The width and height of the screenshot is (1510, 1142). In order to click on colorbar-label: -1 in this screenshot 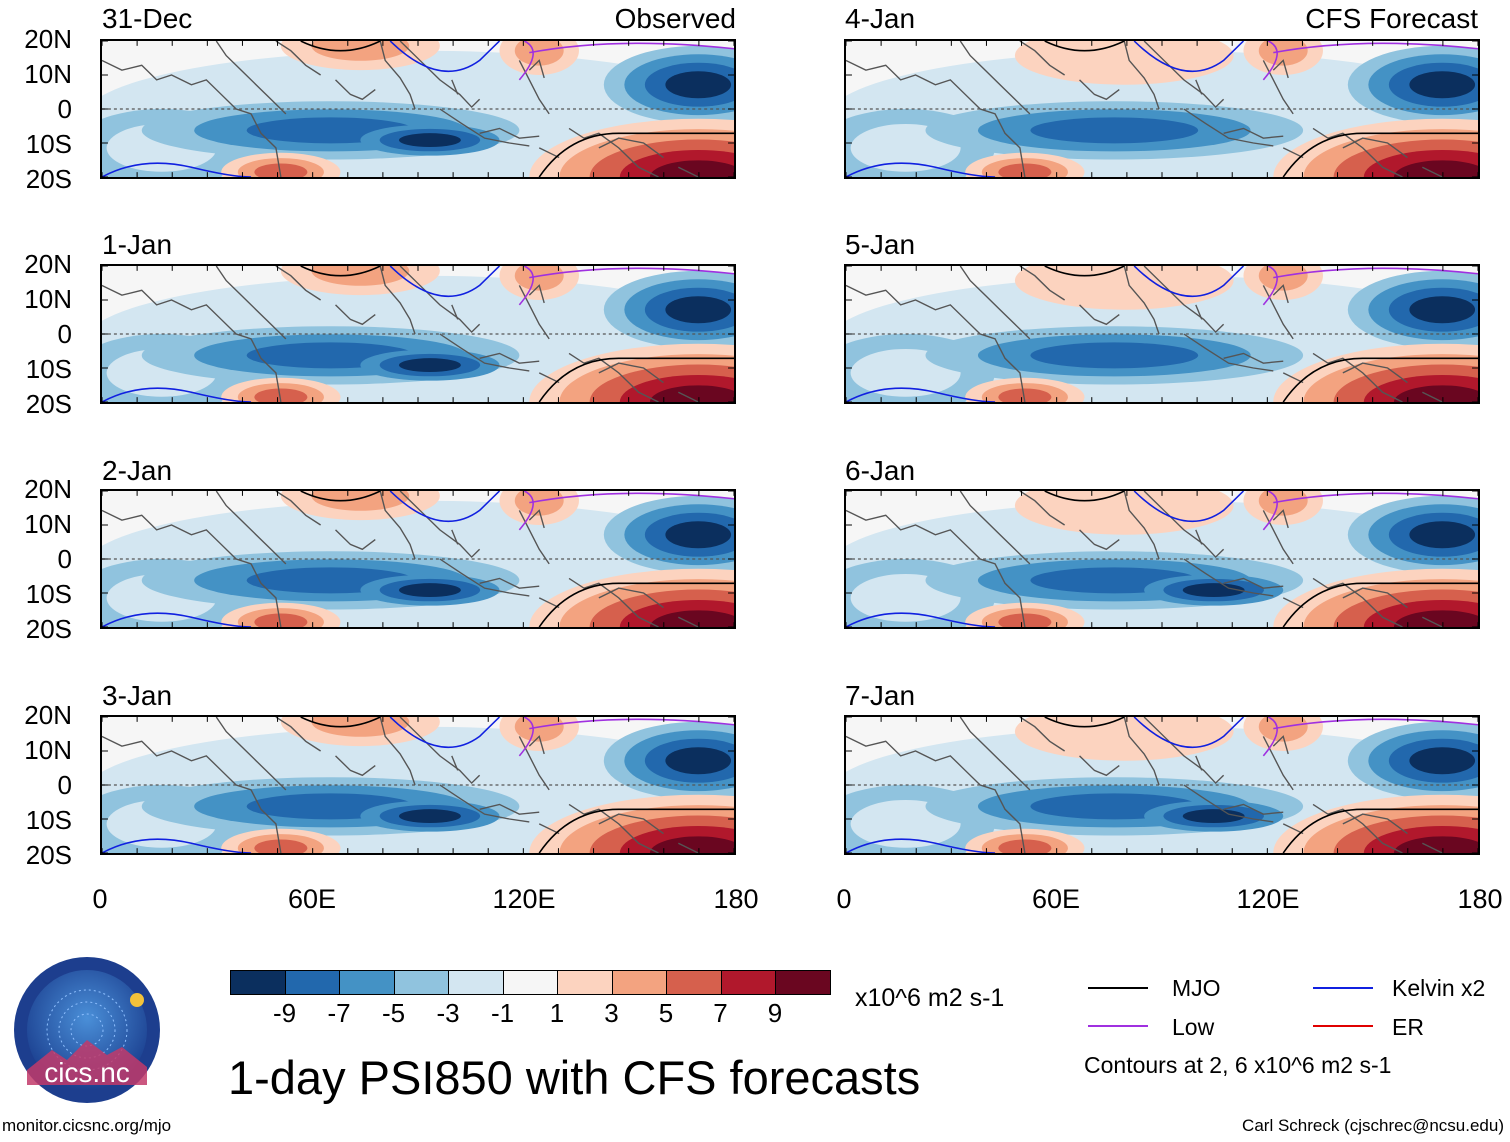, I will do `click(502, 1013)`.